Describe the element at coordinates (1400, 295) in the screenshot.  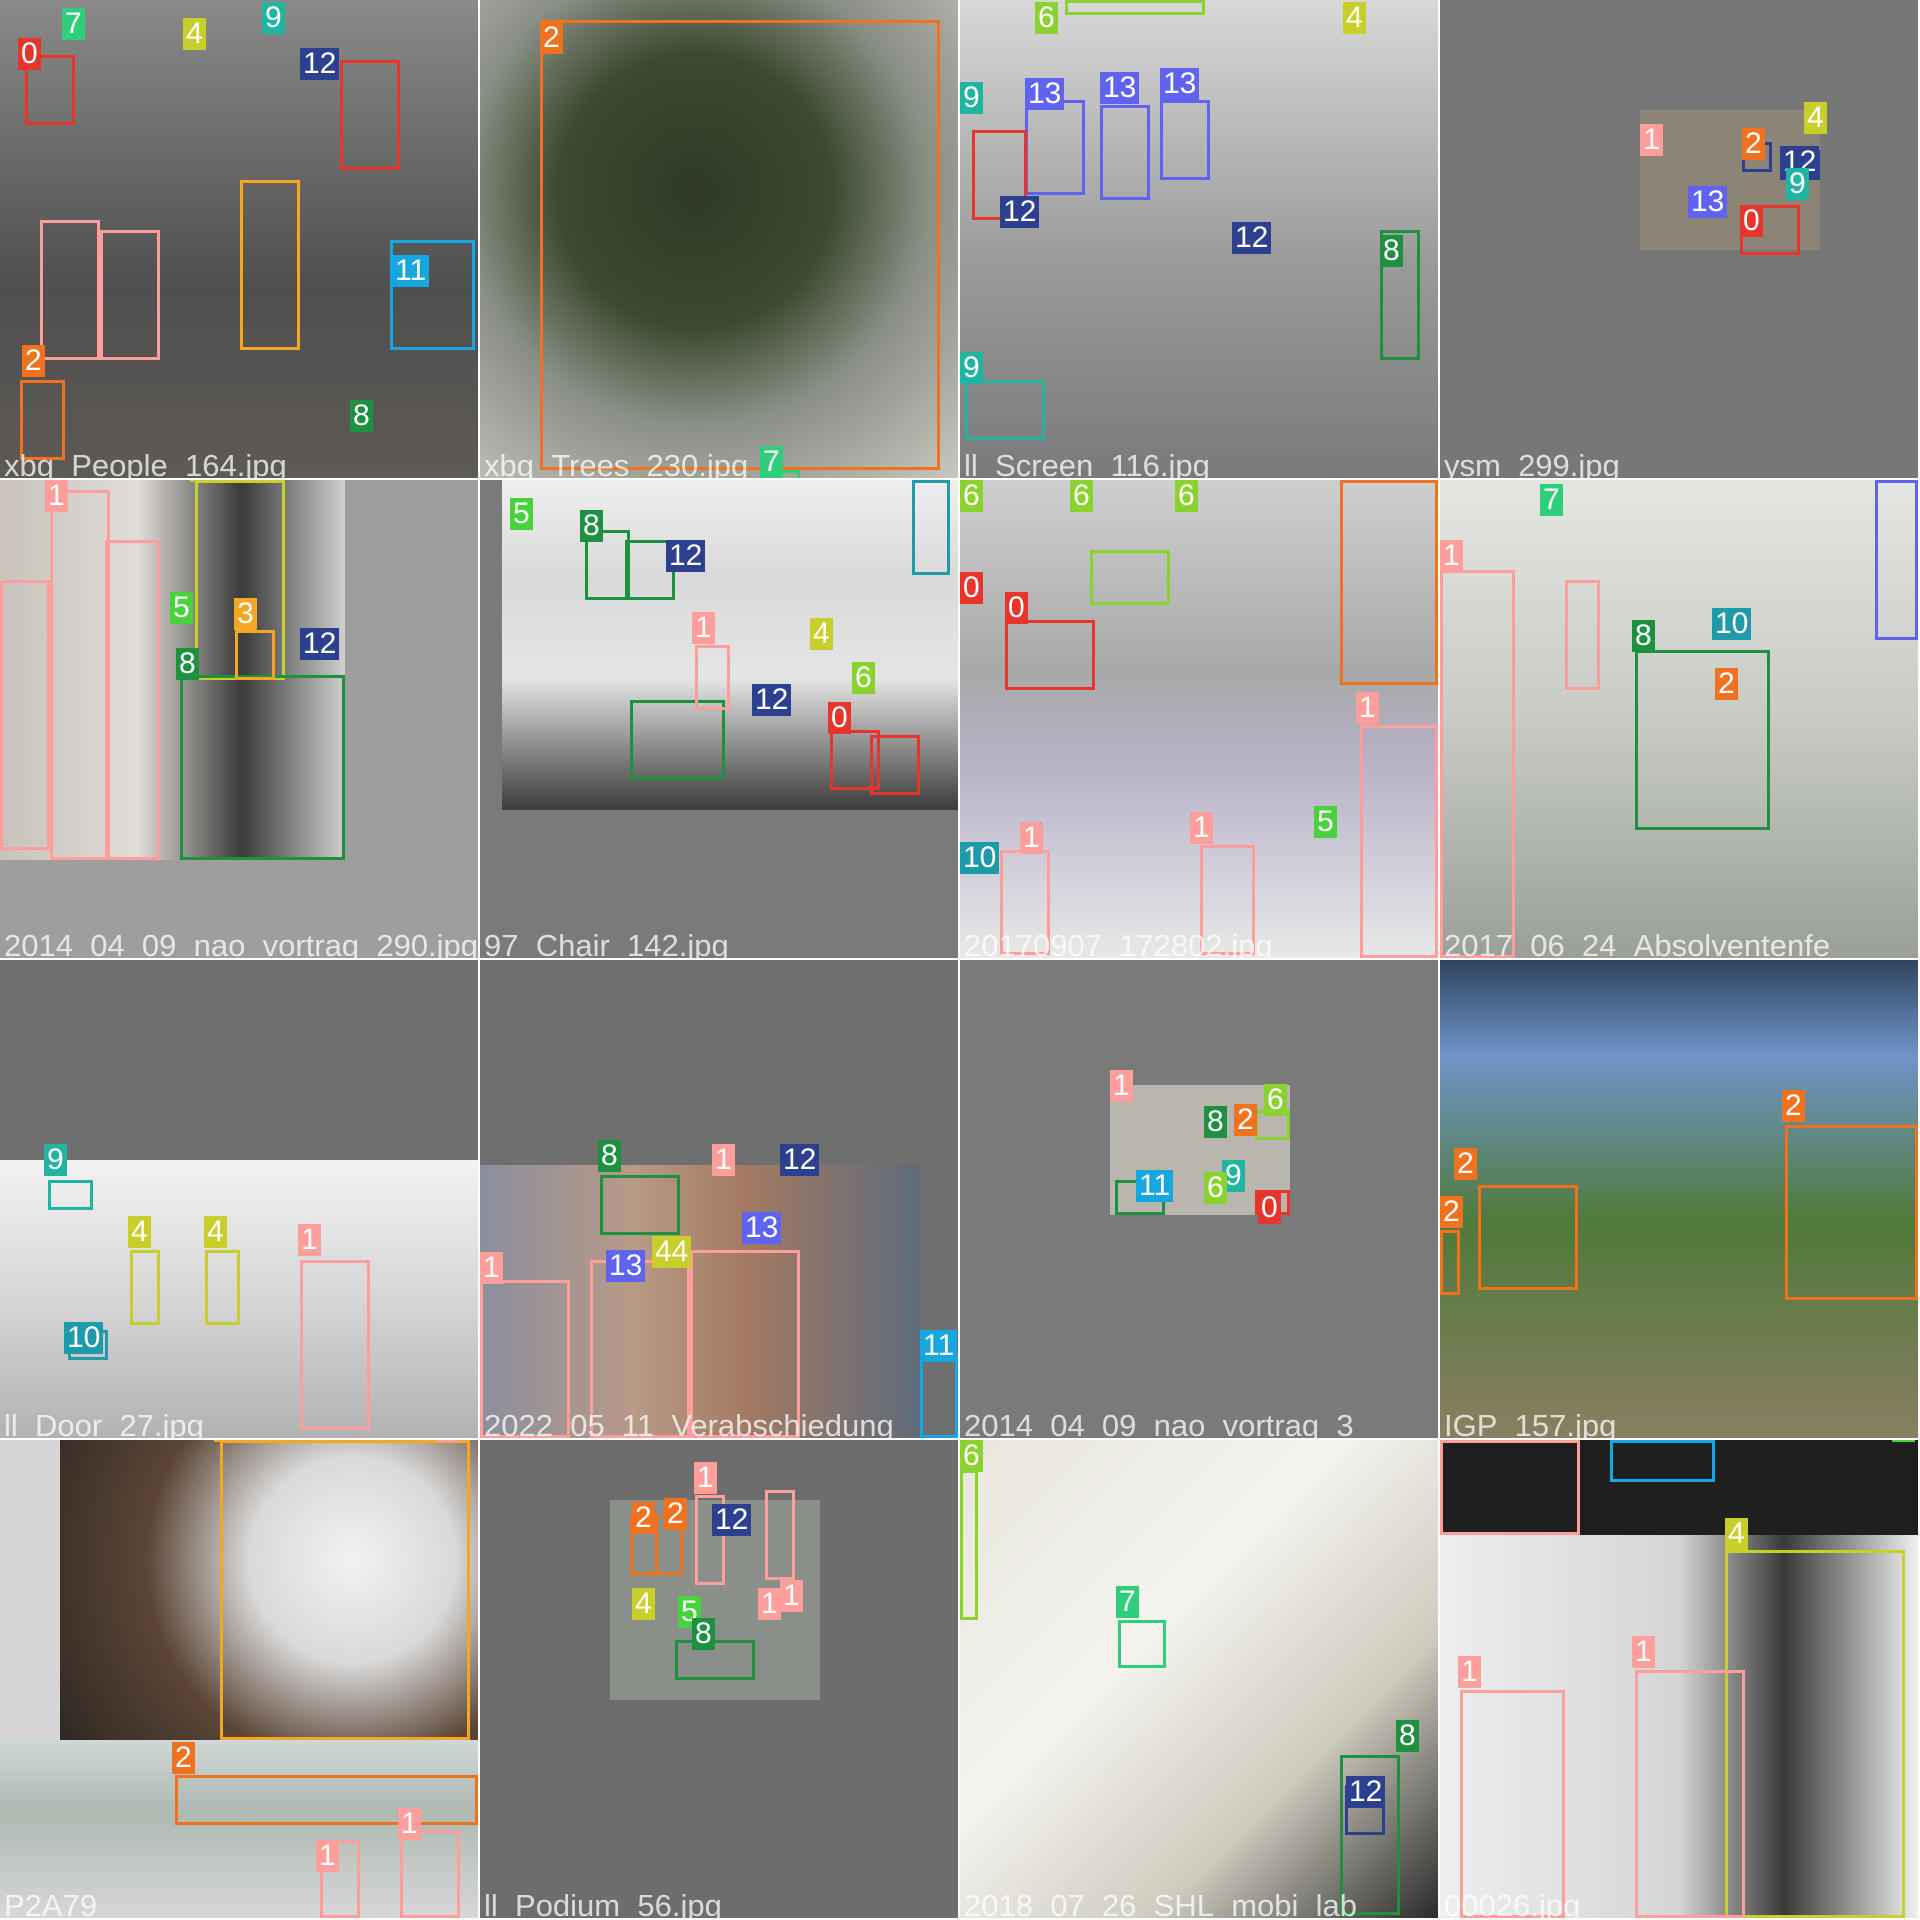
I see `box-door` at that location.